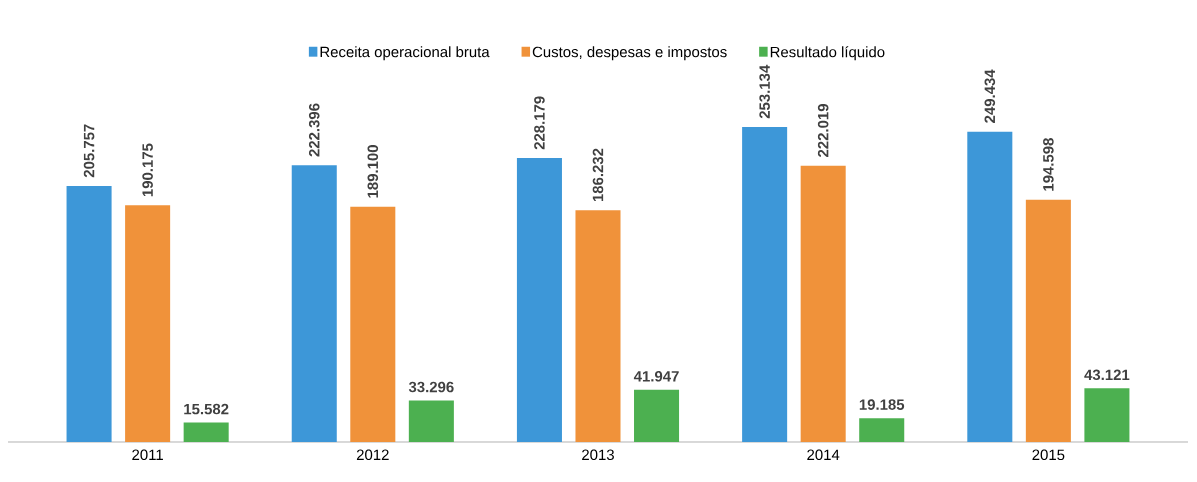 Image resolution: width=1197 pixels, height=482 pixels. Describe the element at coordinates (405, 53) in the screenshot. I see `legend-label: Receita operacional bruta` at that location.